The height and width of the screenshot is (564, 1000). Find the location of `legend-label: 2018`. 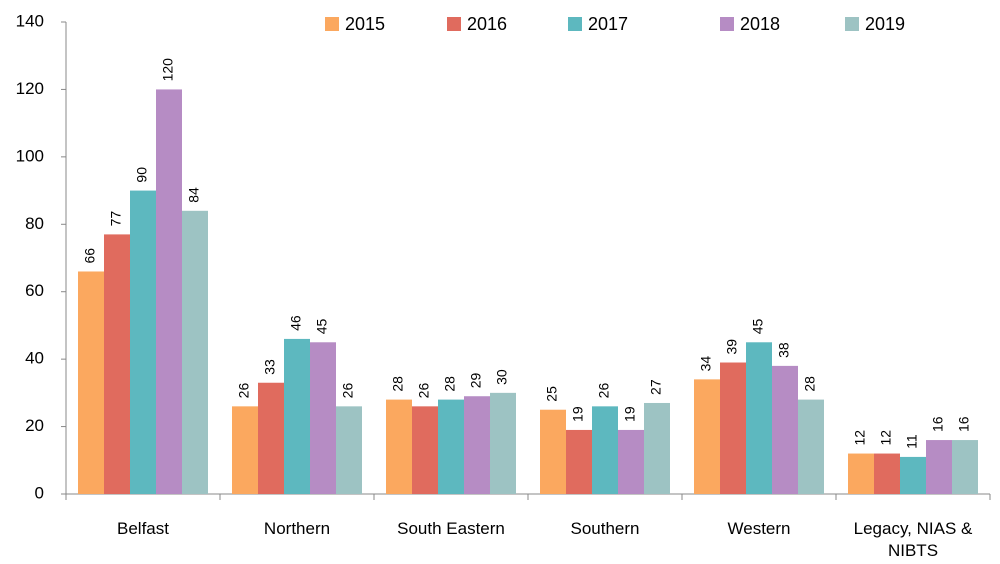

legend-label: 2018 is located at coordinates (760, 24).